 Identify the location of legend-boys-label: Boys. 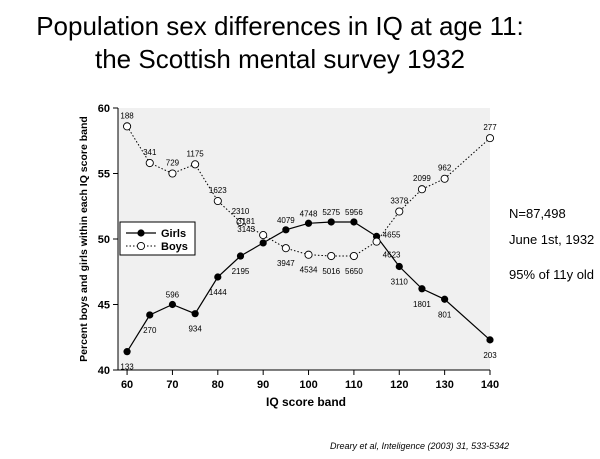
(174, 247).